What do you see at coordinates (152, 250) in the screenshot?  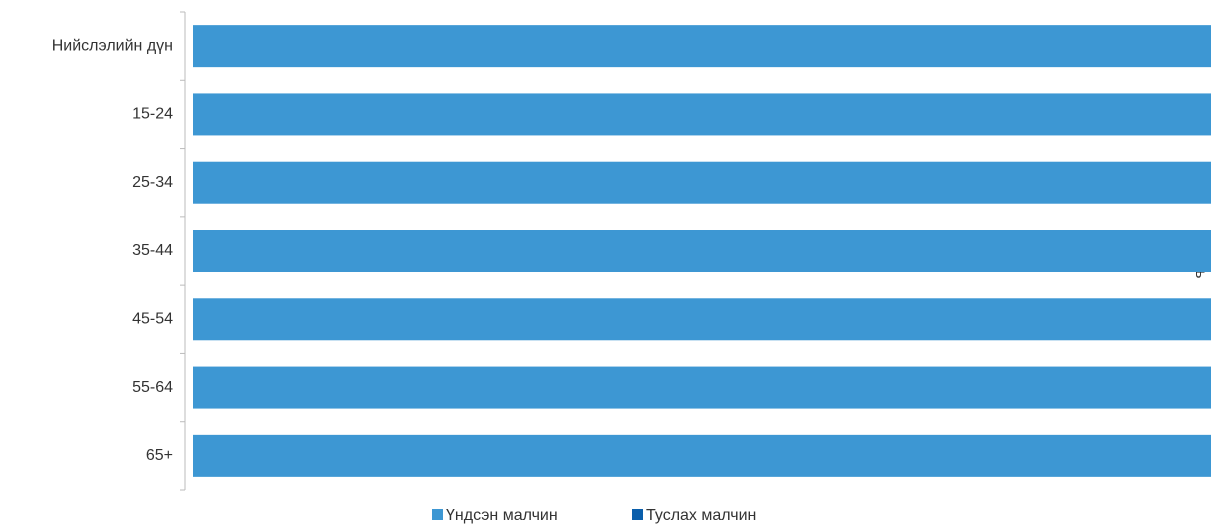 I see `y-tick-label: 35-44` at bounding box center [152, 250].